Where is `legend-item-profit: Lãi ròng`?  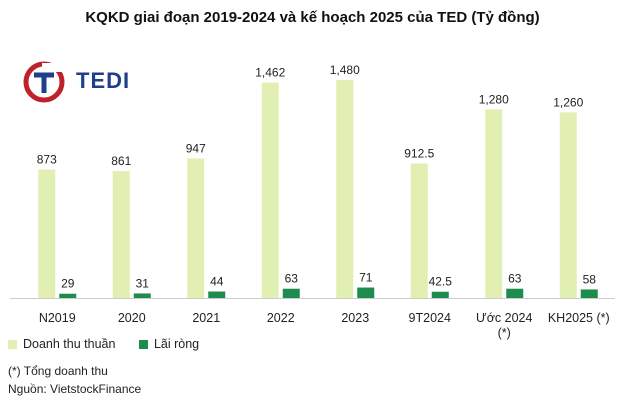
legend-item-profit: Lãi ròng is located at coordinates (169, 344).